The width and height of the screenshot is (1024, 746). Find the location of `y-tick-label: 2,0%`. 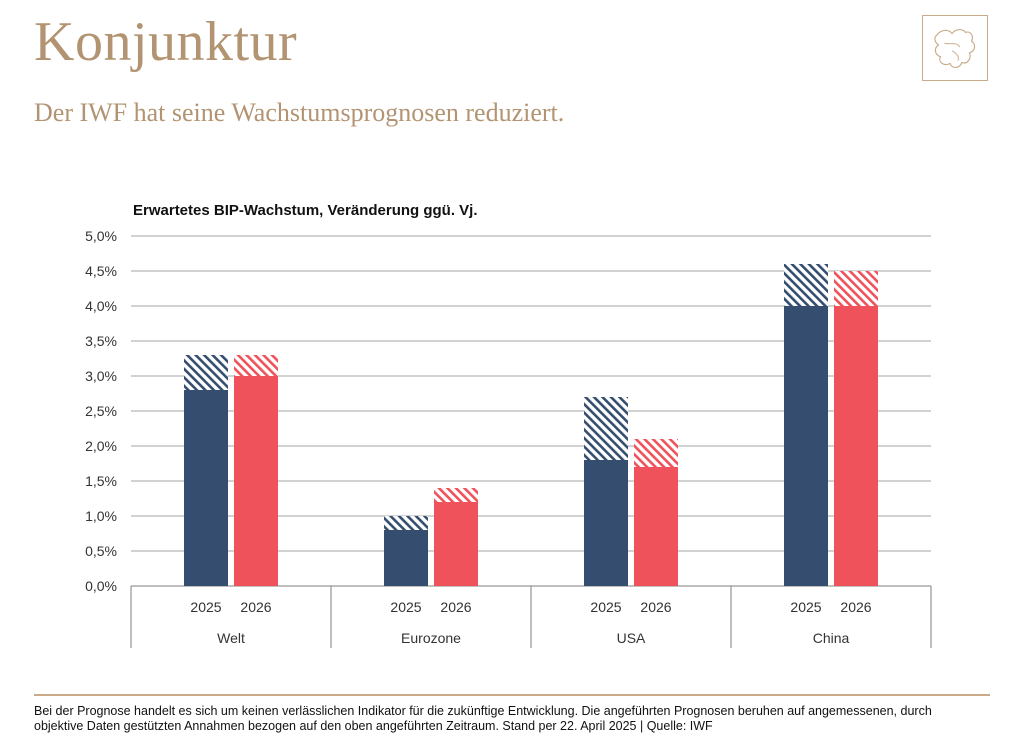

y-tick-label: 2,0% is located at coordinates (101, 446).